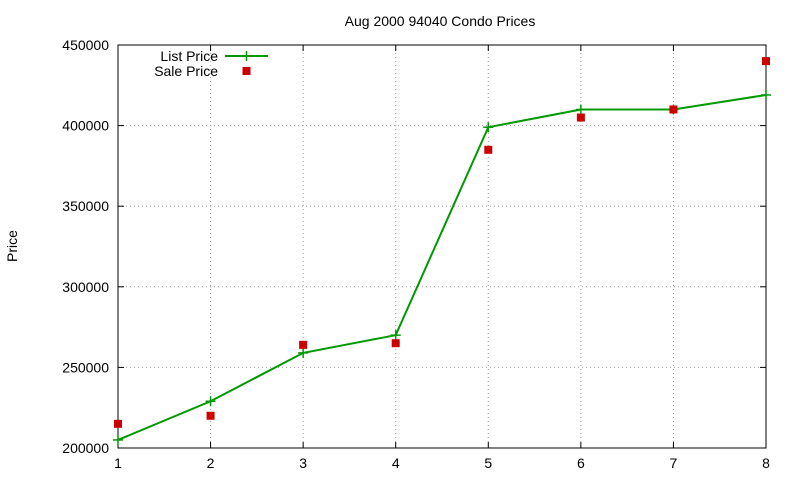 The height and width of the screenshot is (480, 800). Describe the element at coordinates (85, 206) in the screenshot. I see `y-tick-label: 350000` at that location.